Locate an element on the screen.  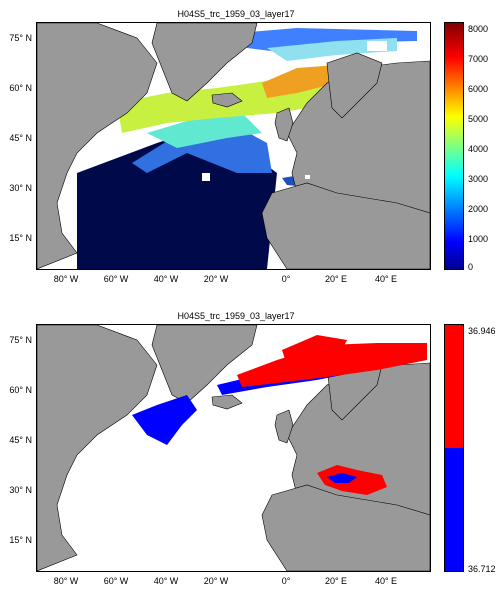
panel1-lat-label-45n: 45° N is located at coordinates (20, 138).